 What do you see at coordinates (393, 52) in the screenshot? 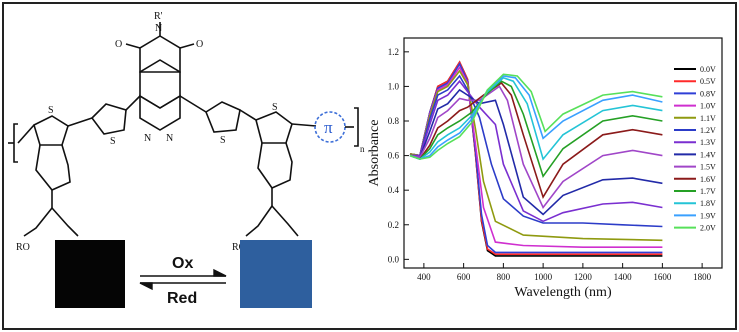
I see `y-tick-label: 1.2` at bounding box center [393, 52].